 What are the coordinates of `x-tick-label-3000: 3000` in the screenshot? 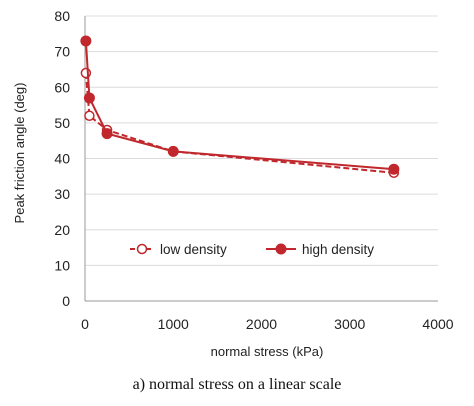 It's located at (349, 324).